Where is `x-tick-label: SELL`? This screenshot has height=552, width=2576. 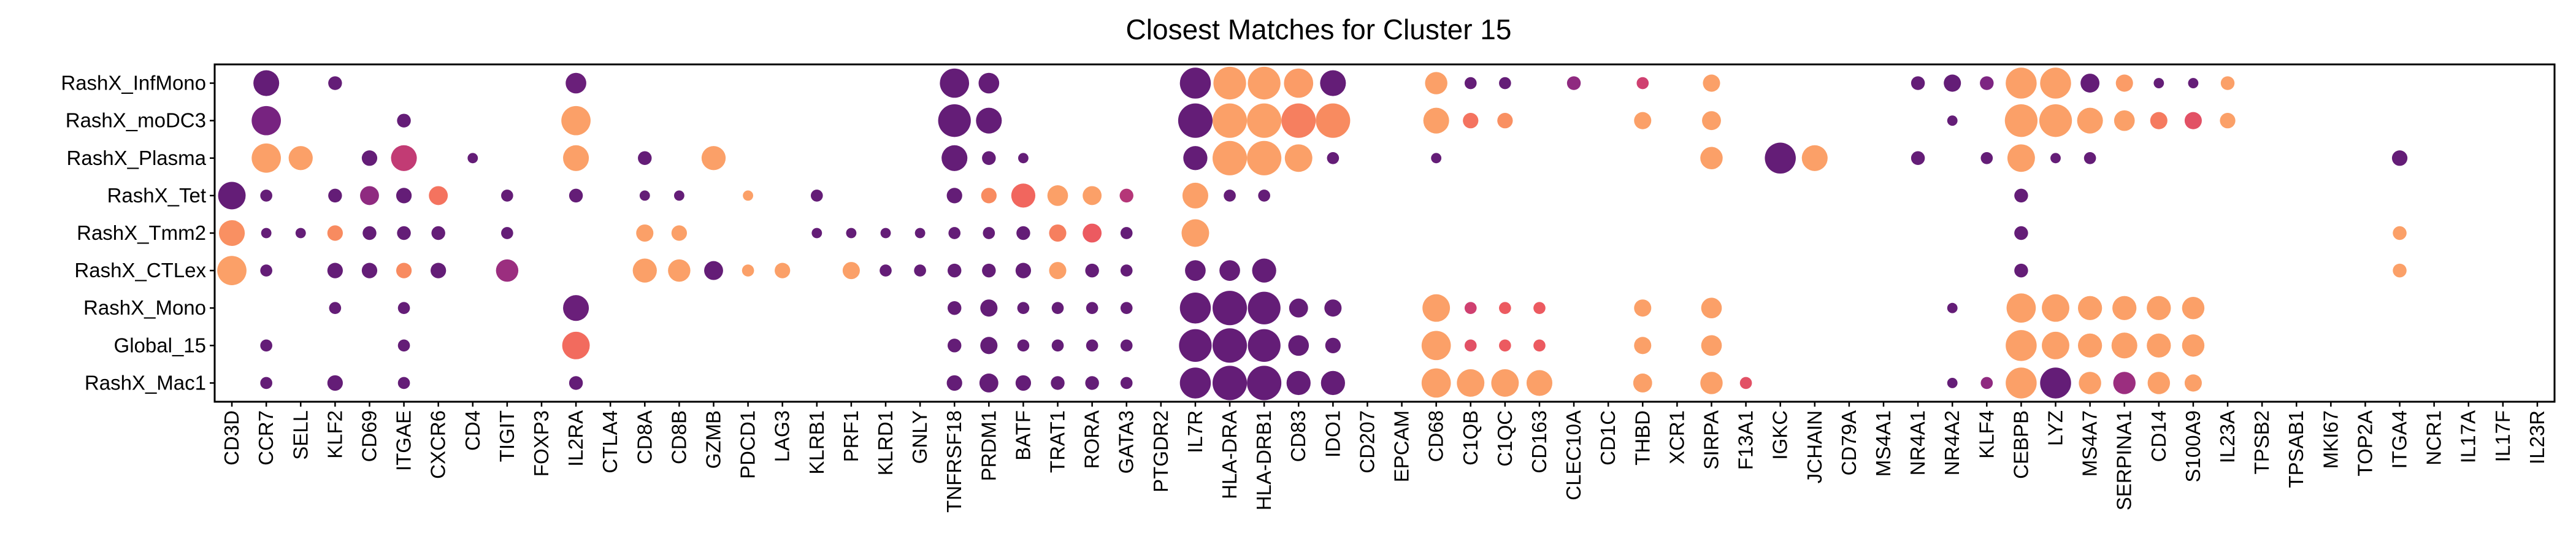 x-tick-label: SELL is located at coordinates (300, 435).